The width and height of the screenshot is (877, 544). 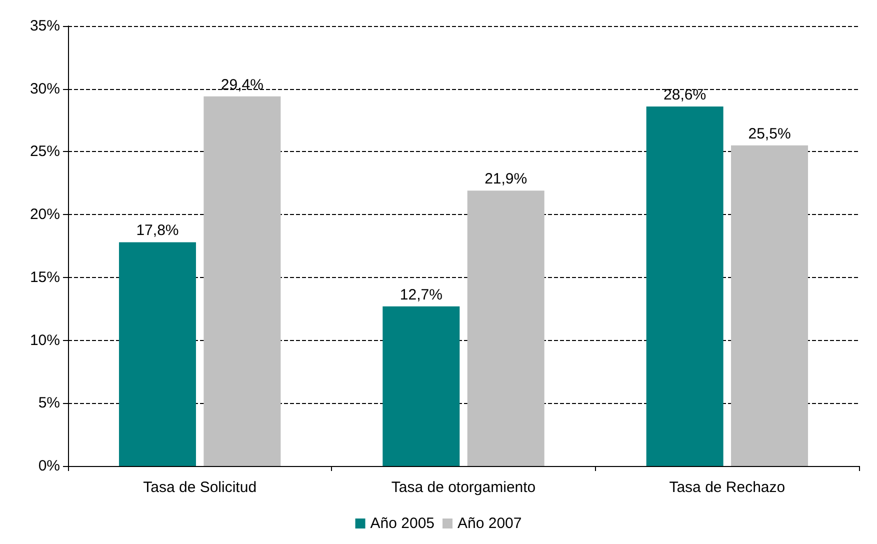 What do you see at coordinates (49, 403) in the screenshot?
I see `y-tick-label: 5%` at bounding box center [49, 403].